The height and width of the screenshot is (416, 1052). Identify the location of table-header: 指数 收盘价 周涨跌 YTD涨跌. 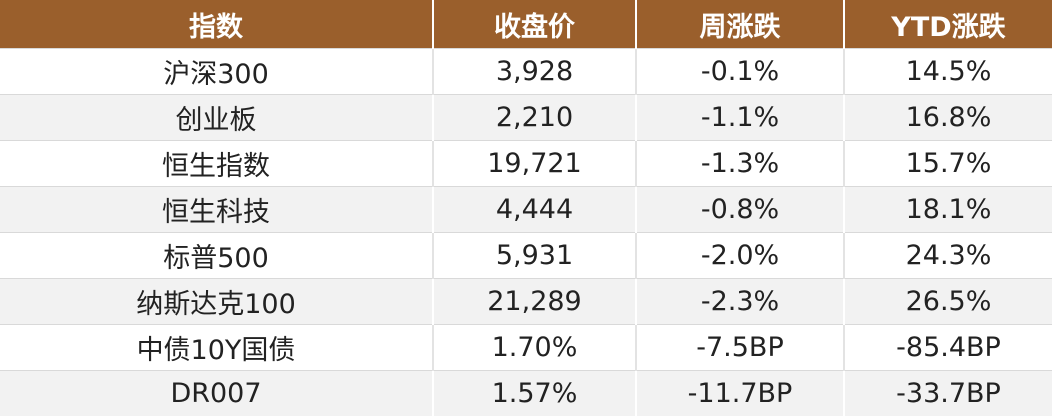
(526, 24).